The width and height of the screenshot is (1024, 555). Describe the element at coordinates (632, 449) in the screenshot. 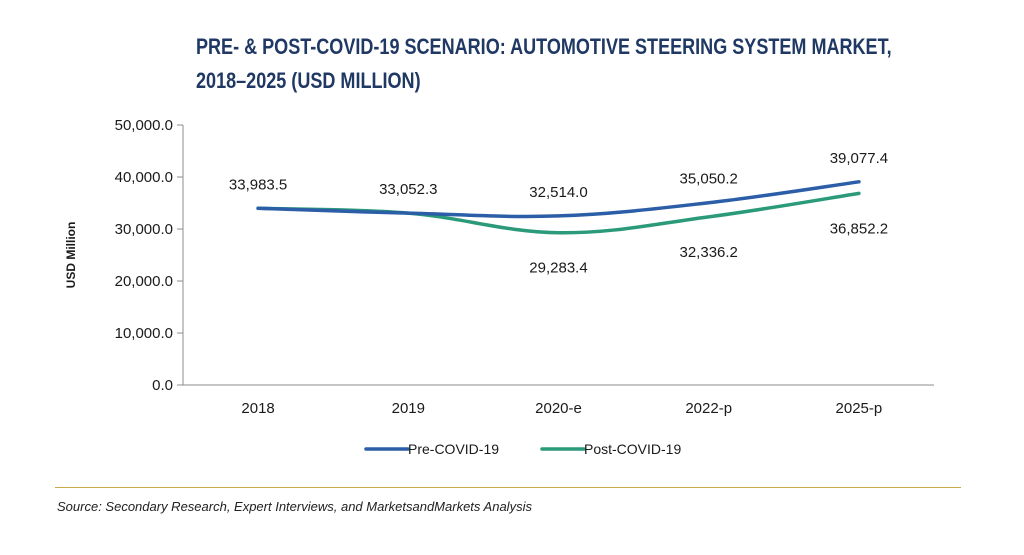

I see `legend-post-covid-label: Post-COVID-19` at that location.